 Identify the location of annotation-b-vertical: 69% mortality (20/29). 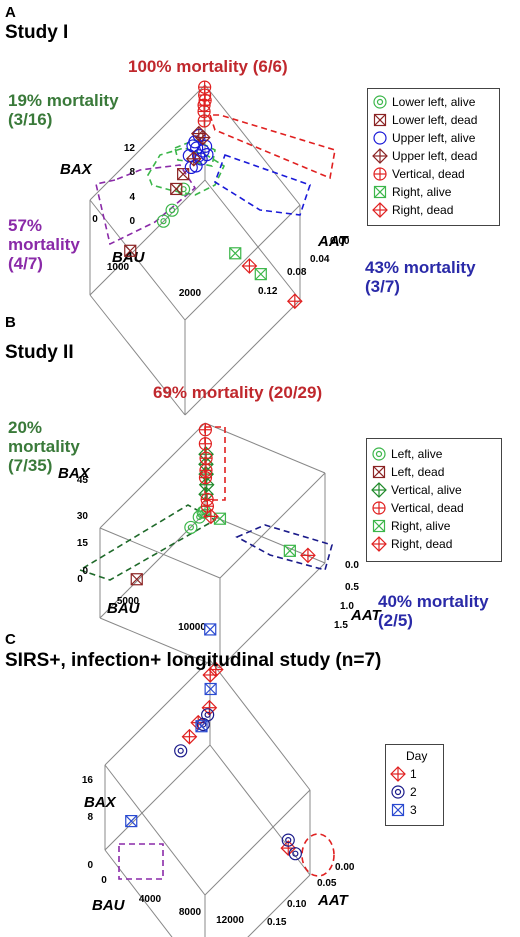
(238, 392).